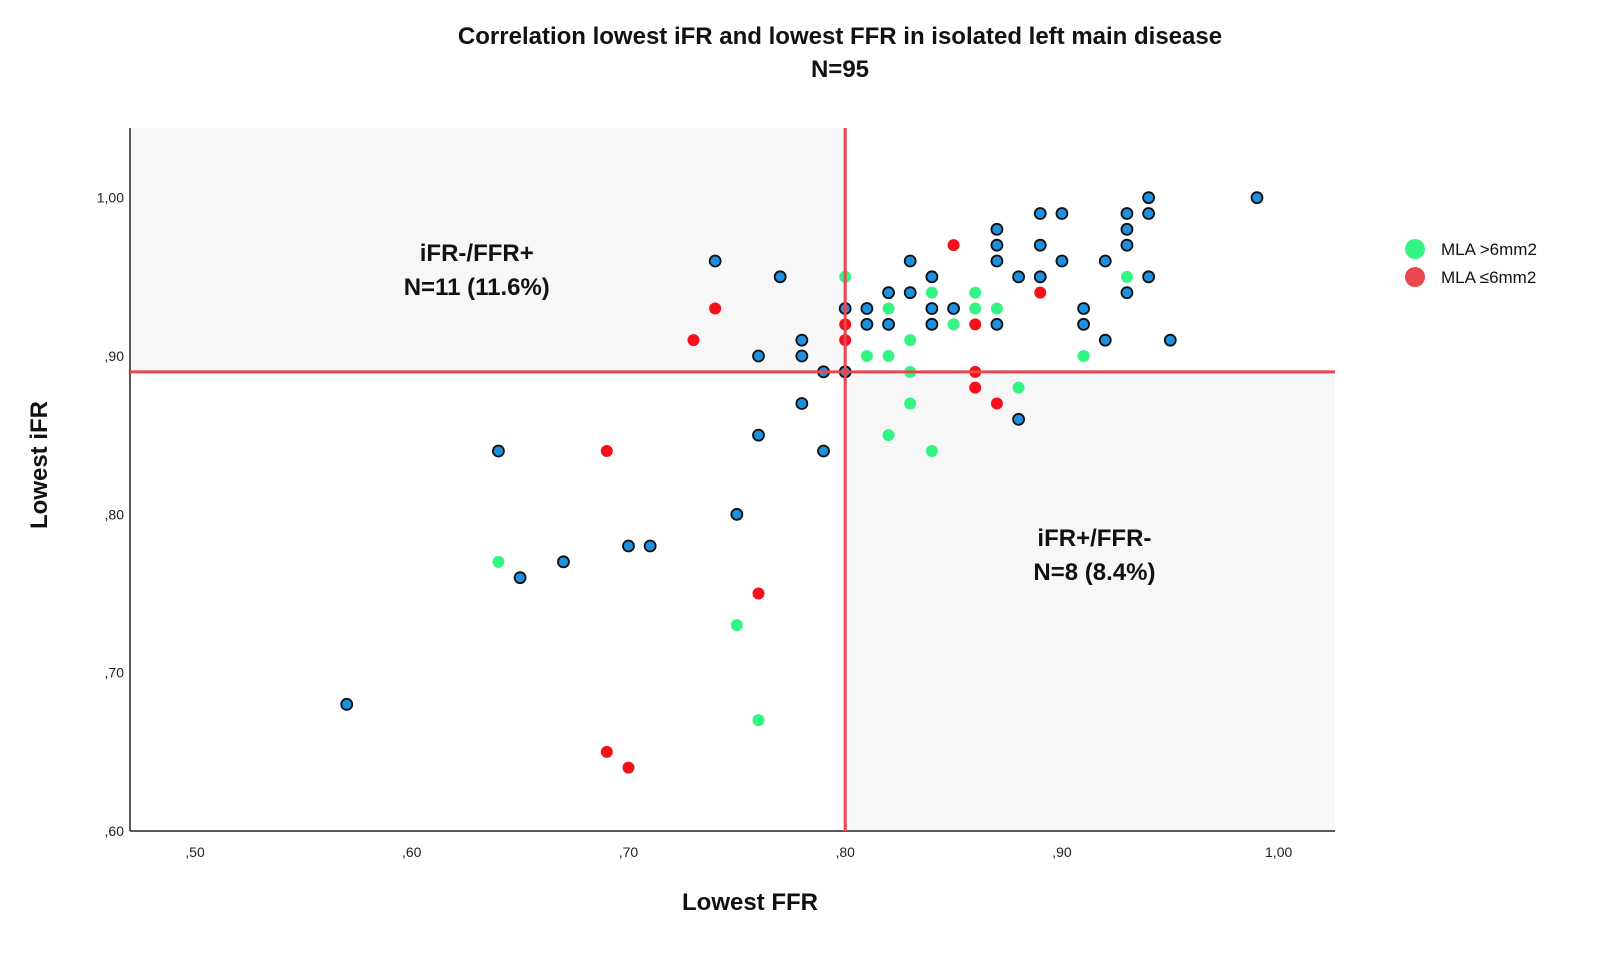  Describe the element at coordinates (750, 902) in the screenshot. I see `x-axis-label: Lowest FFR` at that location.